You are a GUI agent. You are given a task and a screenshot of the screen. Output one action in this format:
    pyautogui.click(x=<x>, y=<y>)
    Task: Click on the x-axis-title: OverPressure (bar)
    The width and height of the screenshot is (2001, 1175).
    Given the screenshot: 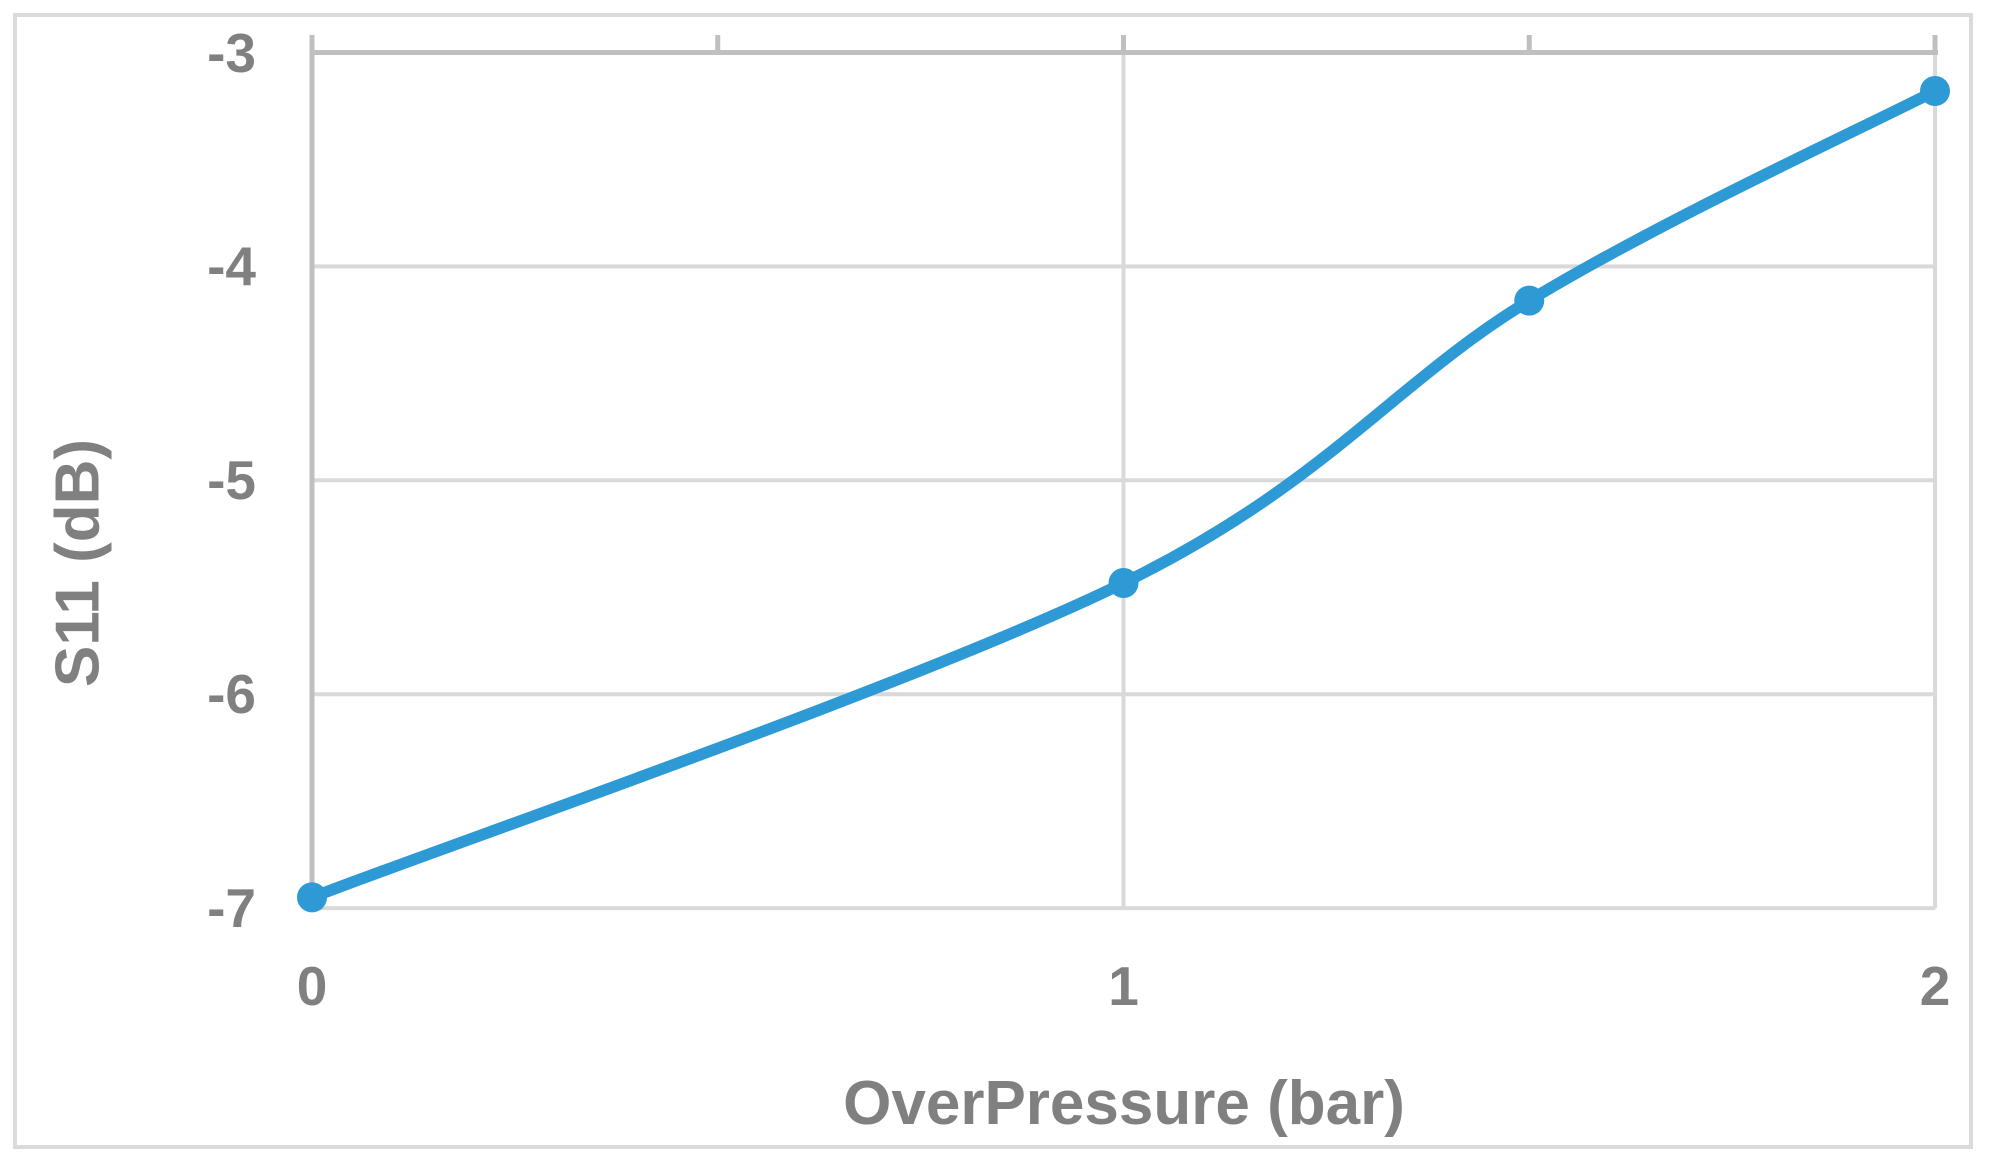 What is the action you would take?
    pyautogui.click(x=1124, y=1103)
    